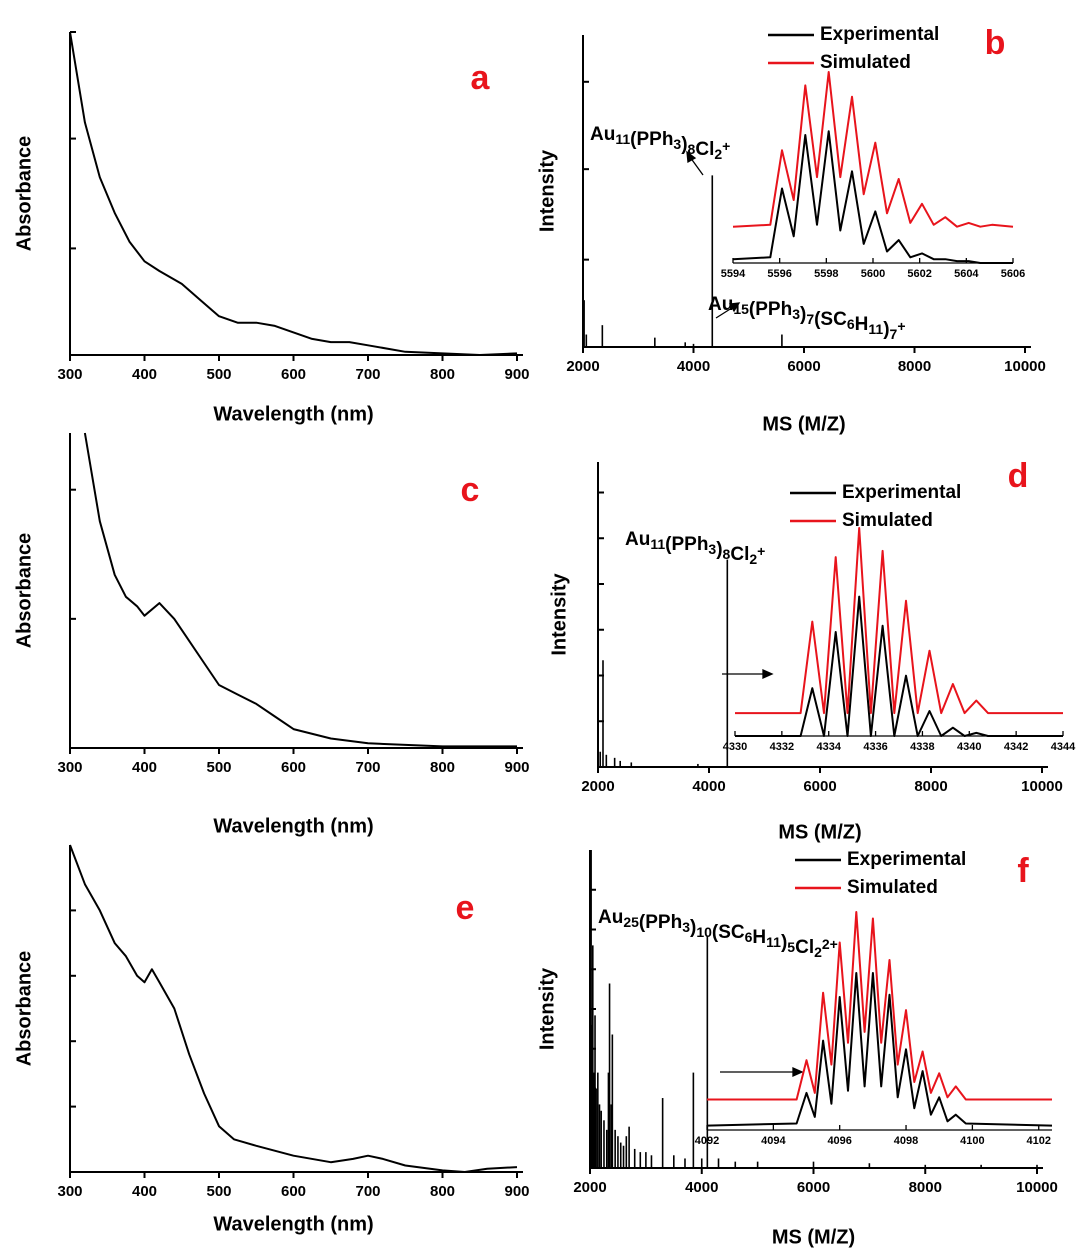 The image size is (1080, 1256). I want to click on inset-x-tick-label: 4100, so click(972, 1141).